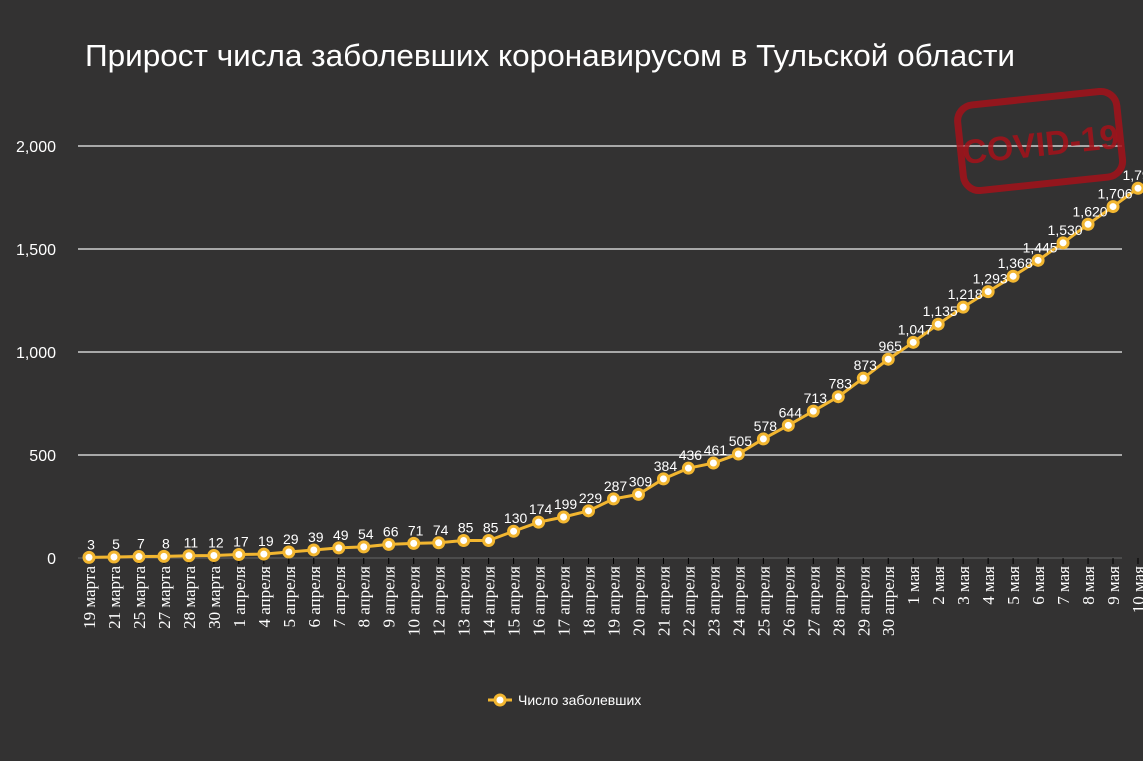  I want to click on data-label: 66, so click(391, 531).